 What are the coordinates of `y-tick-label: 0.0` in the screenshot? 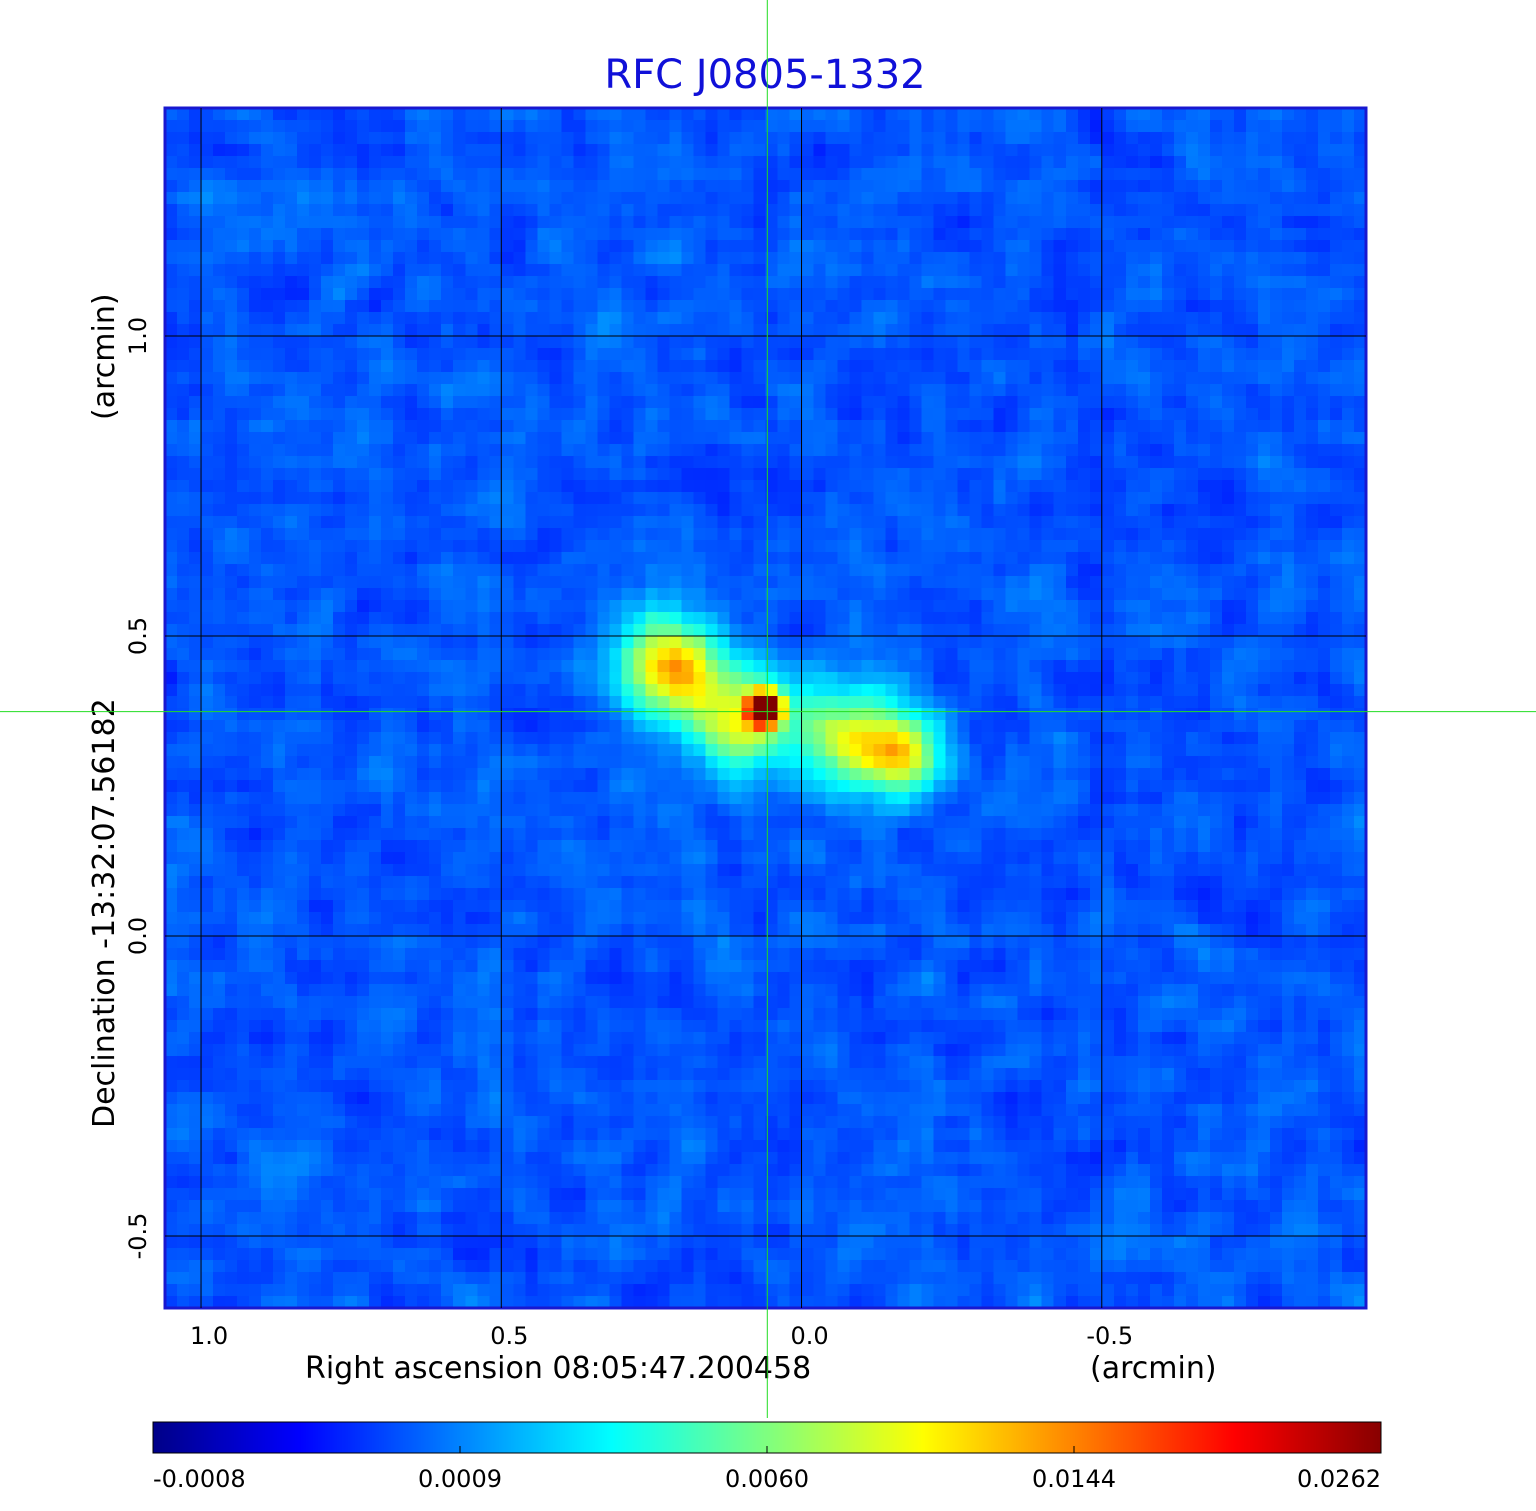 It's located at (138, 936).